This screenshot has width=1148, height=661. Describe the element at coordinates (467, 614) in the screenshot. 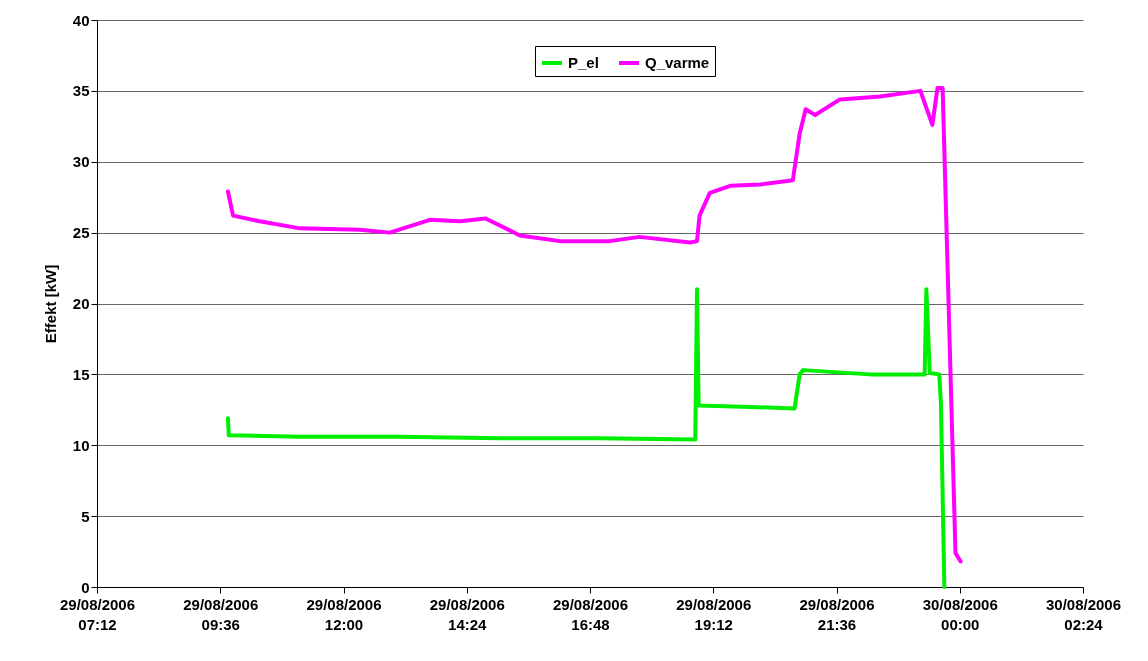

I see `x-tick-label: 29/08/2006 14:24` at that location.